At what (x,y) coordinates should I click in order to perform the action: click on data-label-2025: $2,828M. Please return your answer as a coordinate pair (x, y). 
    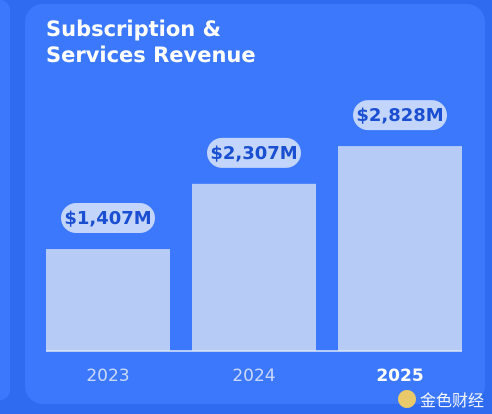
    Looking at the image, I should click on (399, 115).